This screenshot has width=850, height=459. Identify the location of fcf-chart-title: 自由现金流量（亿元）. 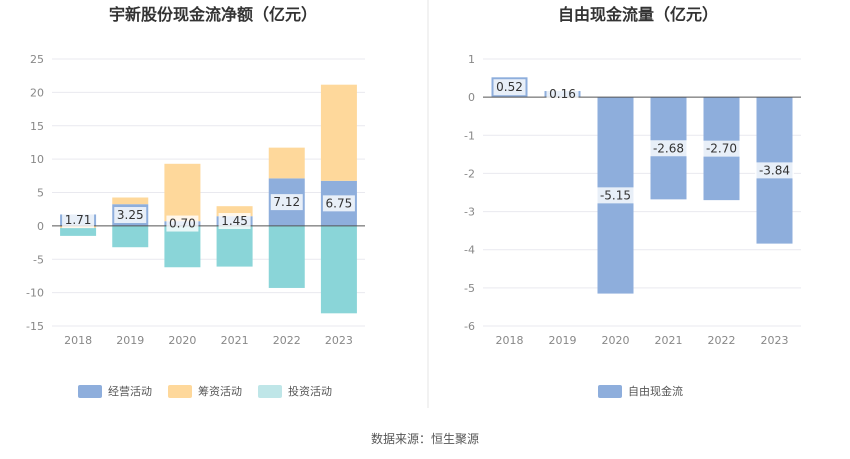
(638, 14).